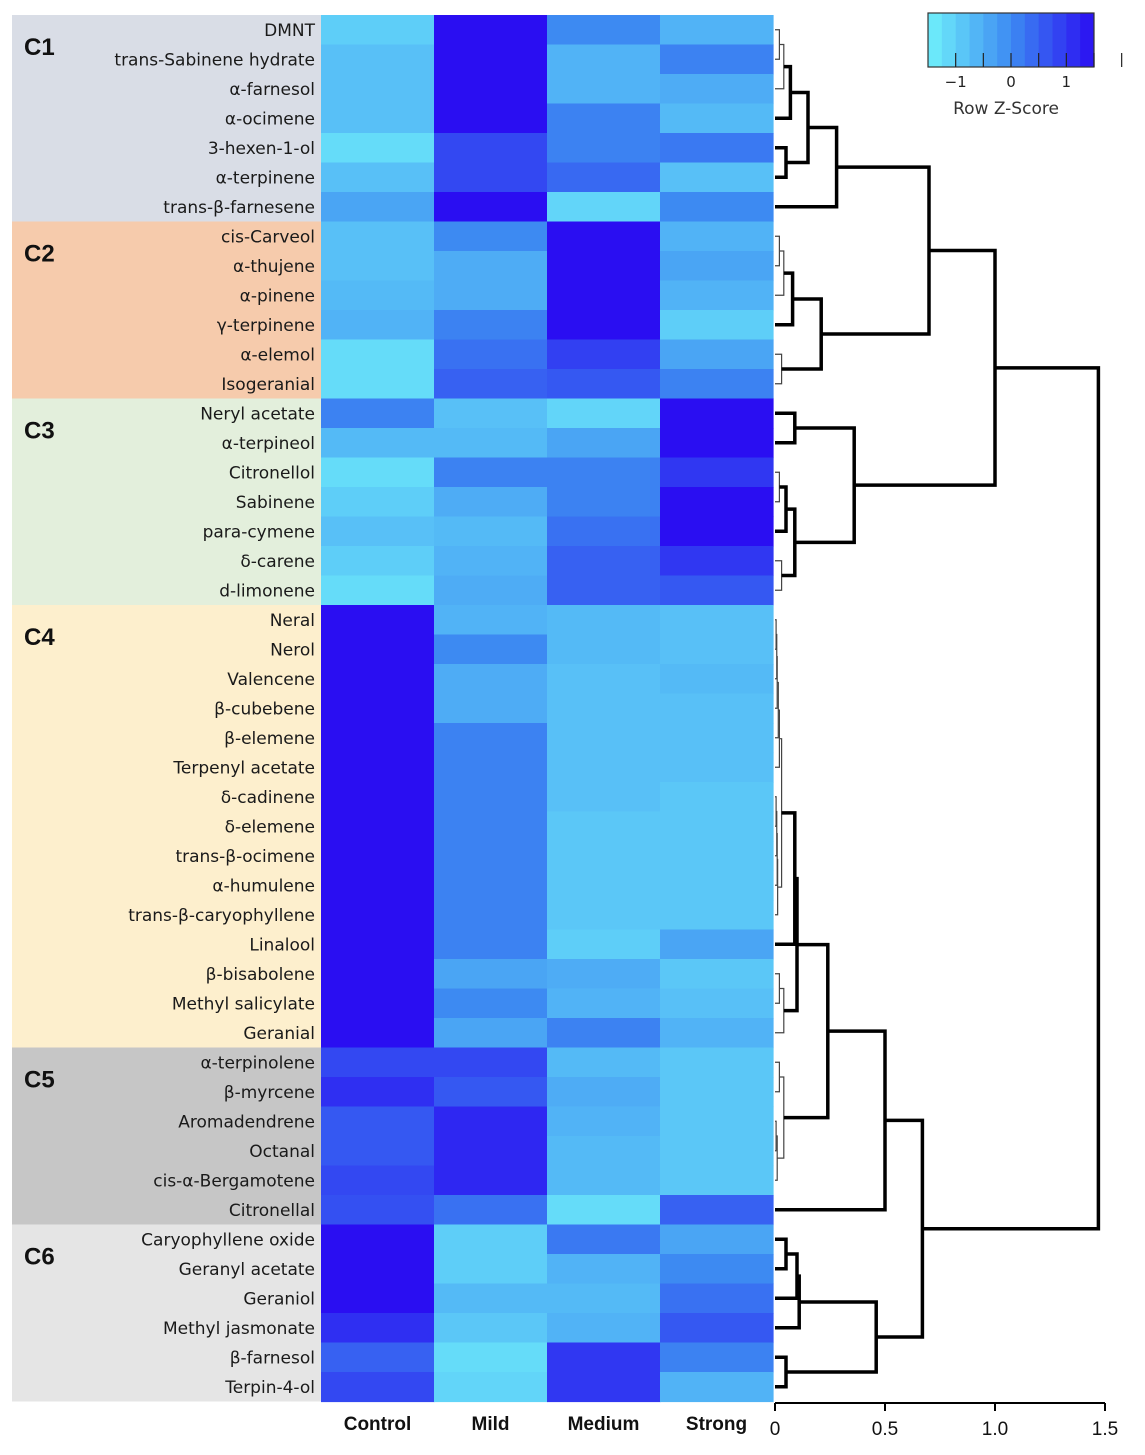 Image resolution: width=1145 pixels, height=1455 pixels. I want to click on column-label: Medium, so click(604, 1424).